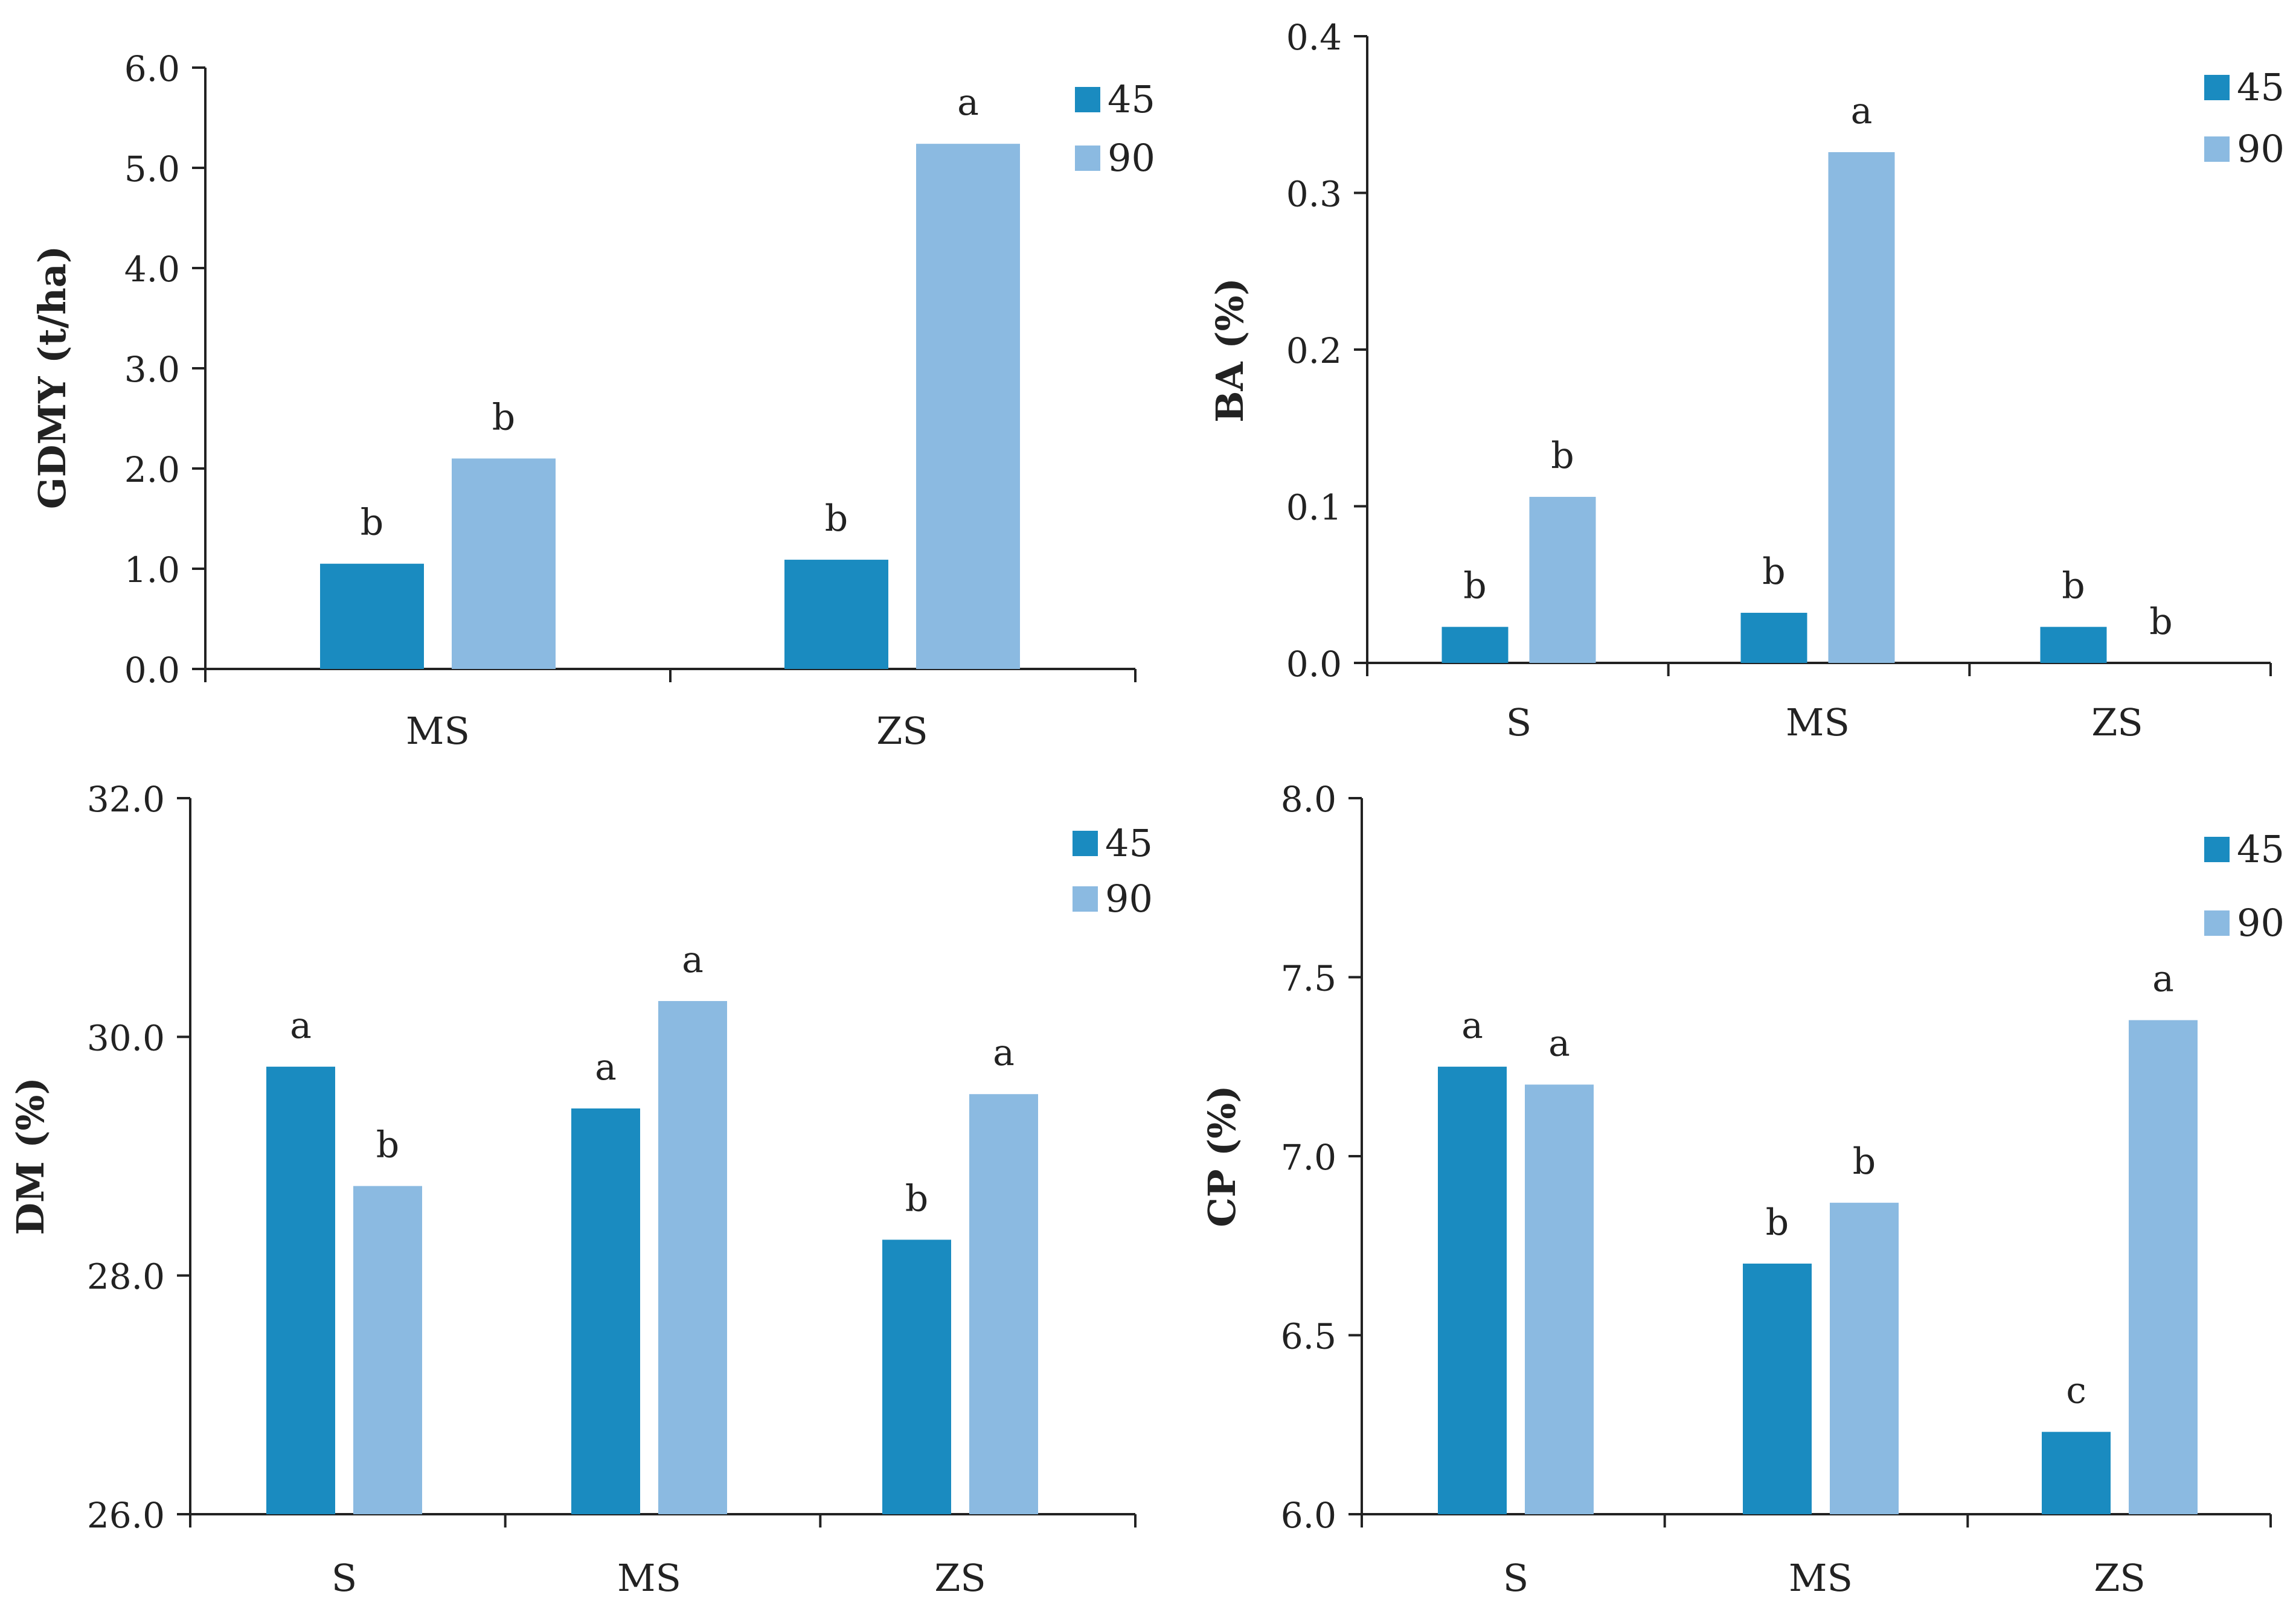  Describe the element at coordinates (126, 1515) in the screenshot. I see `y-tick-label: 26.0` at that location.